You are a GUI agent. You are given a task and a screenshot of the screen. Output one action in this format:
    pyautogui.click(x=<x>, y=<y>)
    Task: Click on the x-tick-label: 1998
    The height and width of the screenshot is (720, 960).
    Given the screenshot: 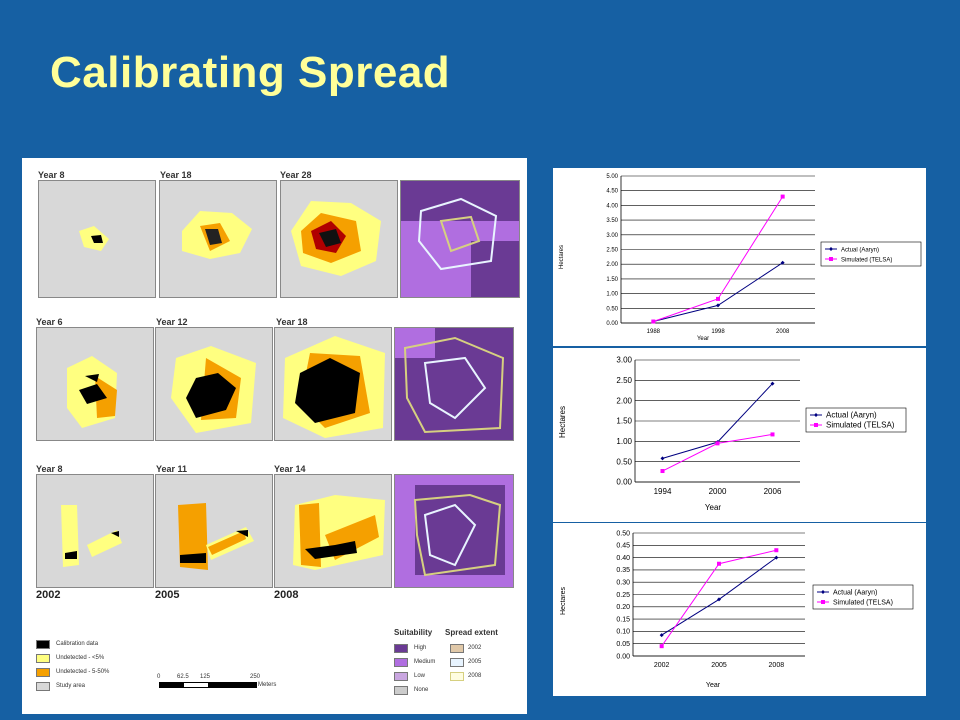 What is the action you would take?
    pyautogui.click(x=718, y=332)
    